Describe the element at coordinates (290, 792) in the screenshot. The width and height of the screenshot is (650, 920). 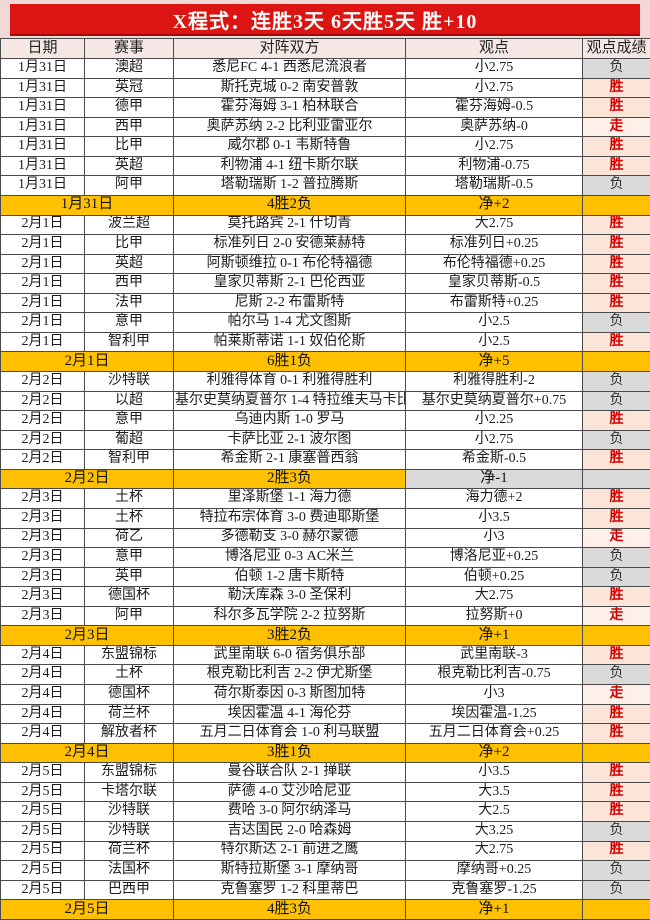
I see `matchup-cell: 萨德 4-0 艾沙哈尼亚` at that location.